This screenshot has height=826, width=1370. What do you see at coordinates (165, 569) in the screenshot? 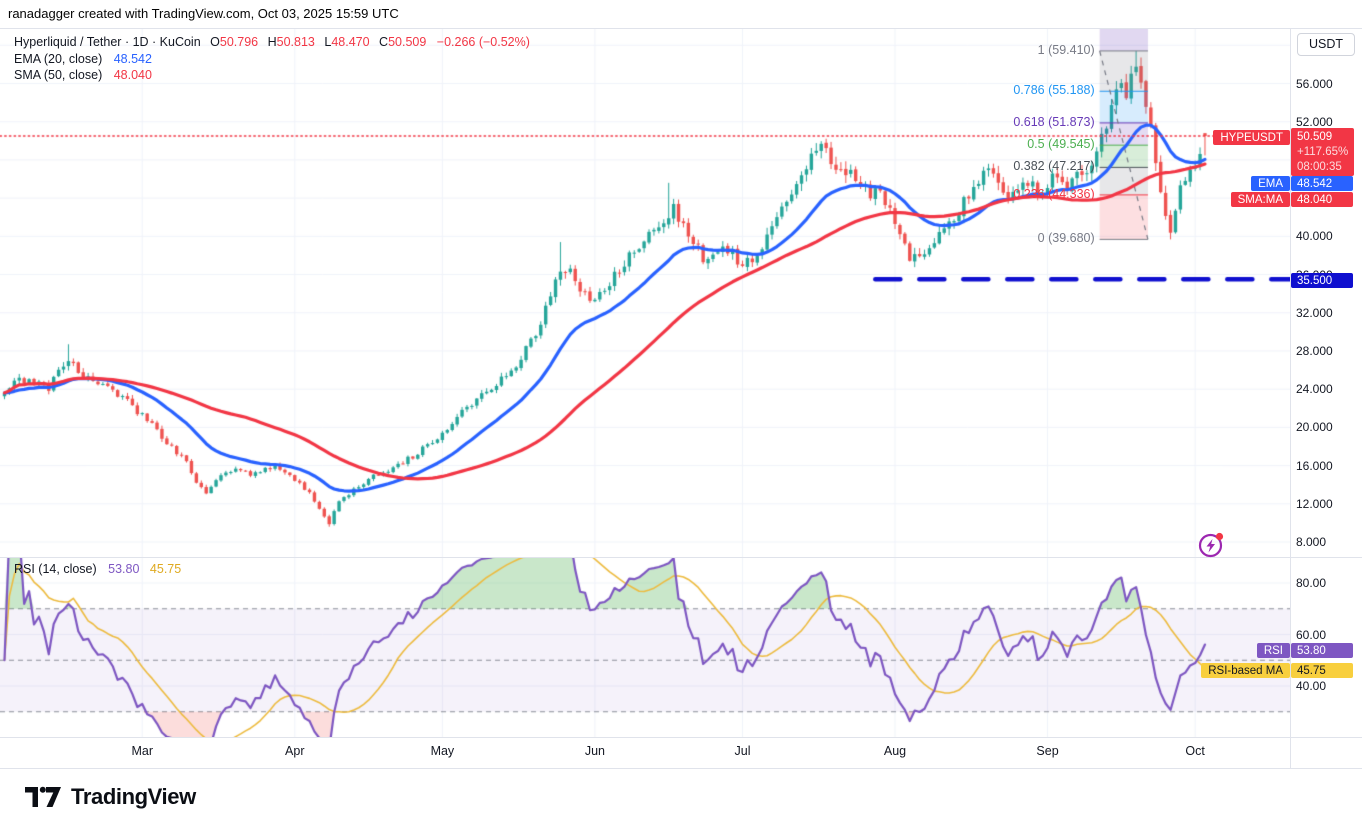
I see `rsi-ma-value: 45.75` at bounding box center [165, 569].